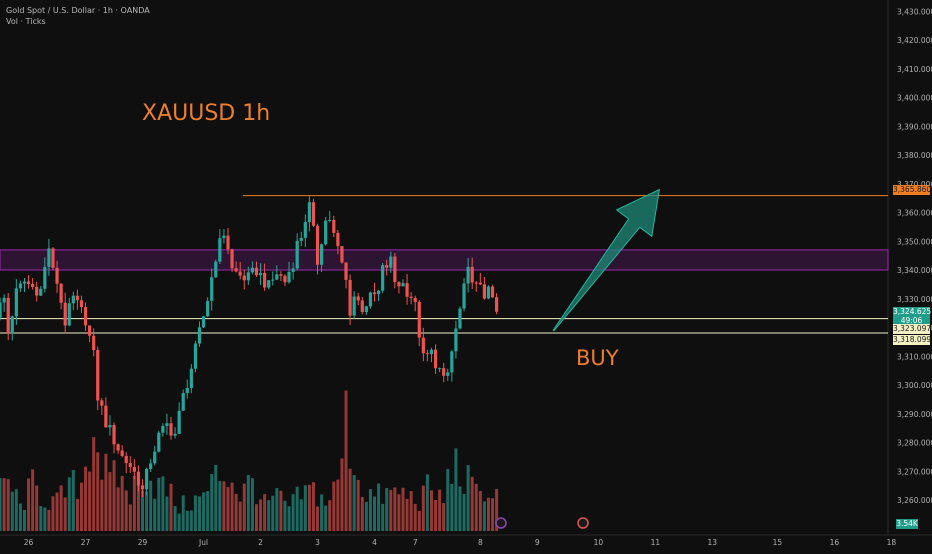  Describe the element at coordinates (914, 500) in the screenshot. I see `y-tick-label: 3,260.000` at that location.